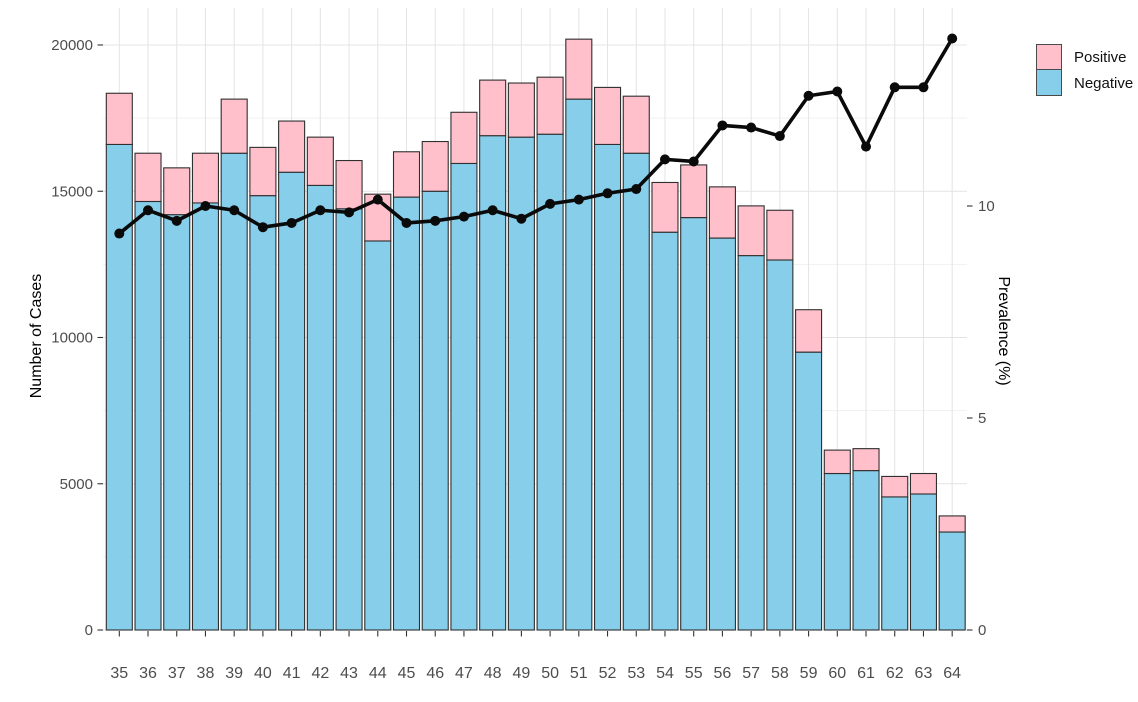  I want to click on x-axis-tick-label: 64, so click(952, 673).